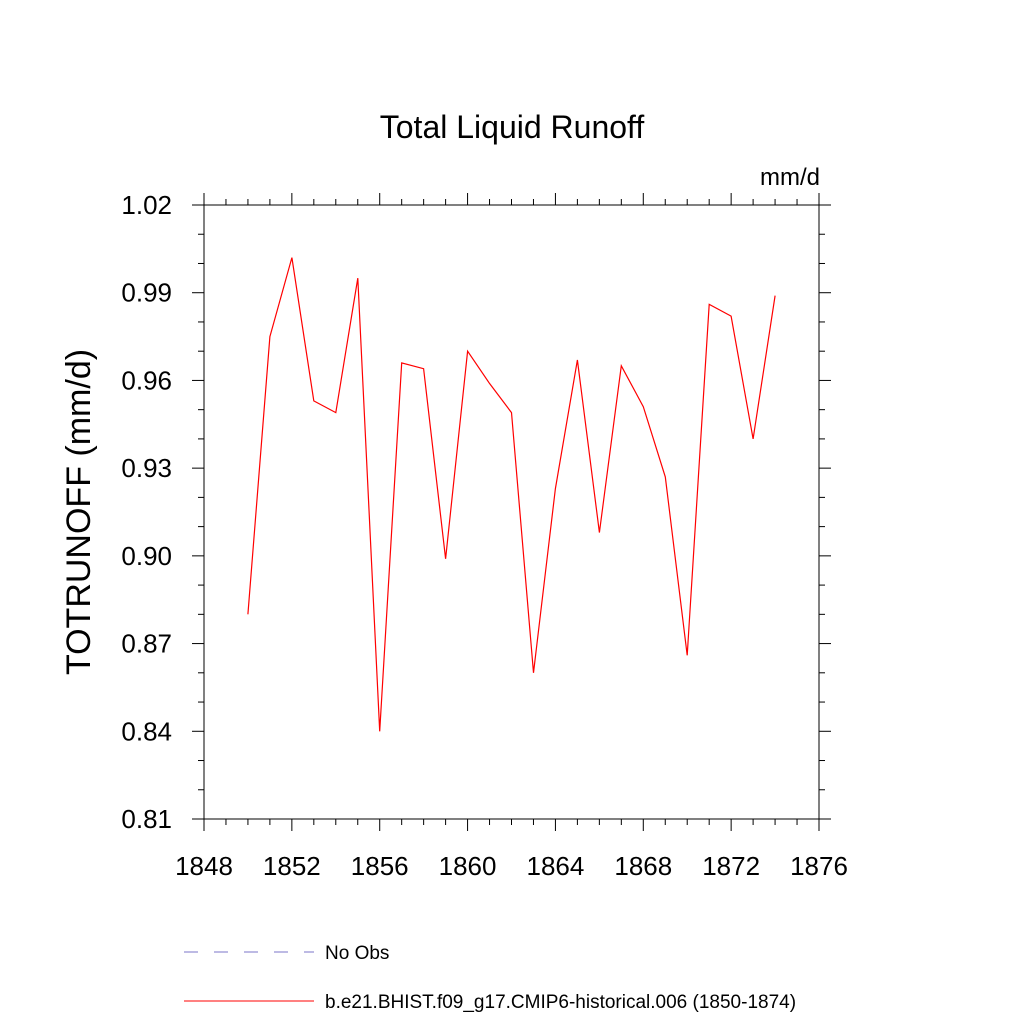  I want to click on chart-title: Total Liquid Runoff, so click(512, 127).